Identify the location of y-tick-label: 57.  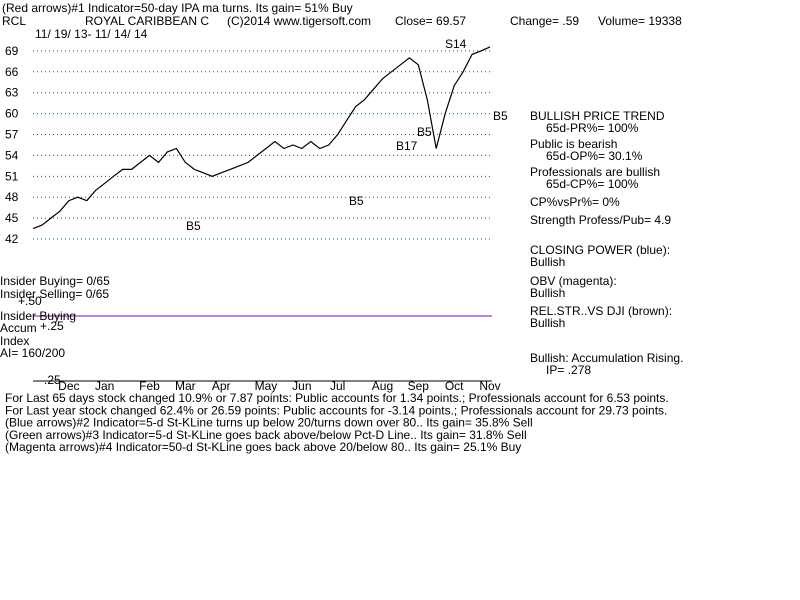
(12, 135).